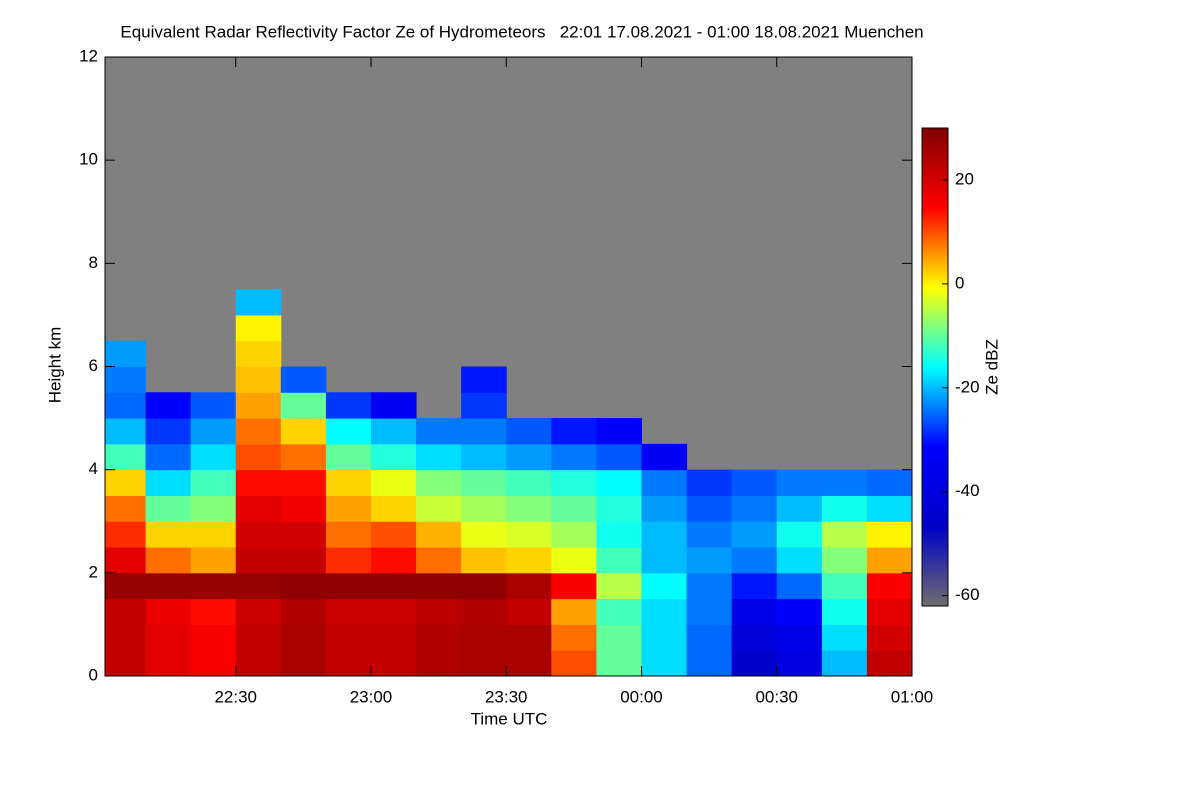 The width and height of the screenshot is (1200, 800). What do you see at coordinates (93, 571) in the screenshot?
I see `y-tick-label: 2` at bounding box center [93, 571].